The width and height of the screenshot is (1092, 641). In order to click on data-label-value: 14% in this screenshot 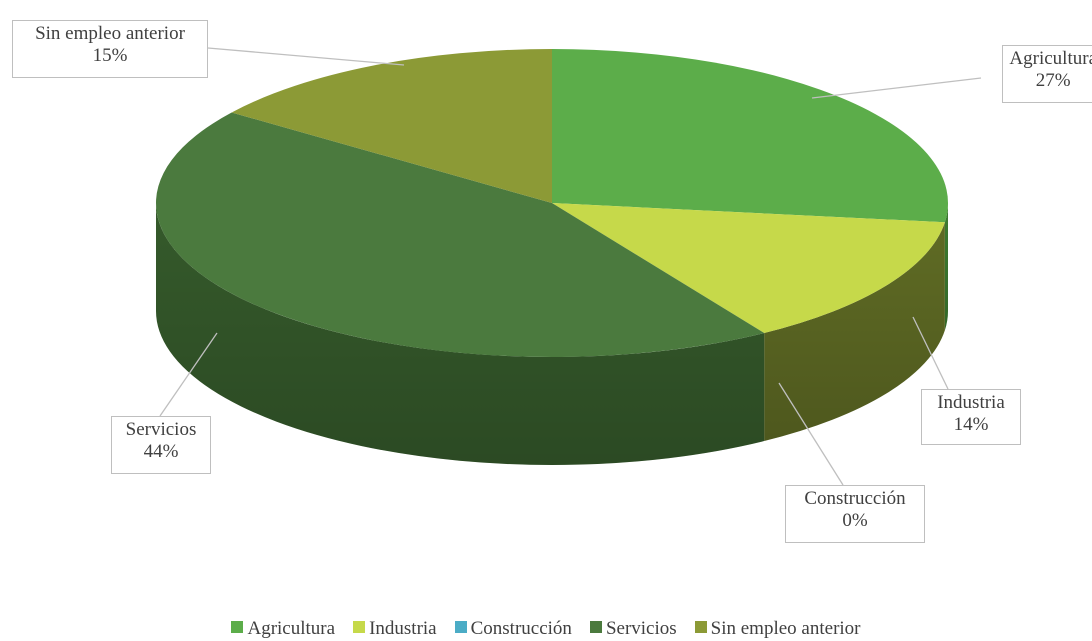, I will do `click(971, 424)`.